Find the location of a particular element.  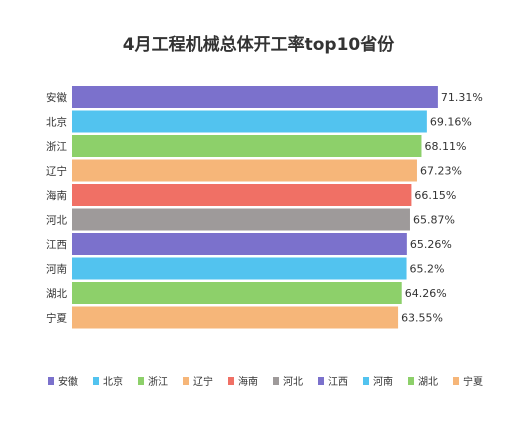

chart-title: 4月工程机械总体开工率top10省份 is located at coordinates (258, 45).